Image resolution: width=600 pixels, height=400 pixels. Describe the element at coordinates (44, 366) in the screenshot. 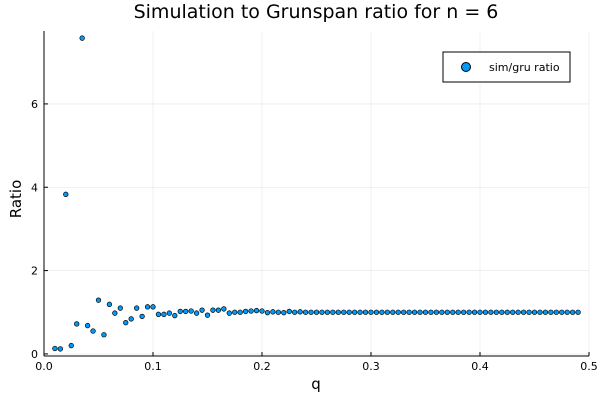

I see `x-tick-label: 0.0` at that location.